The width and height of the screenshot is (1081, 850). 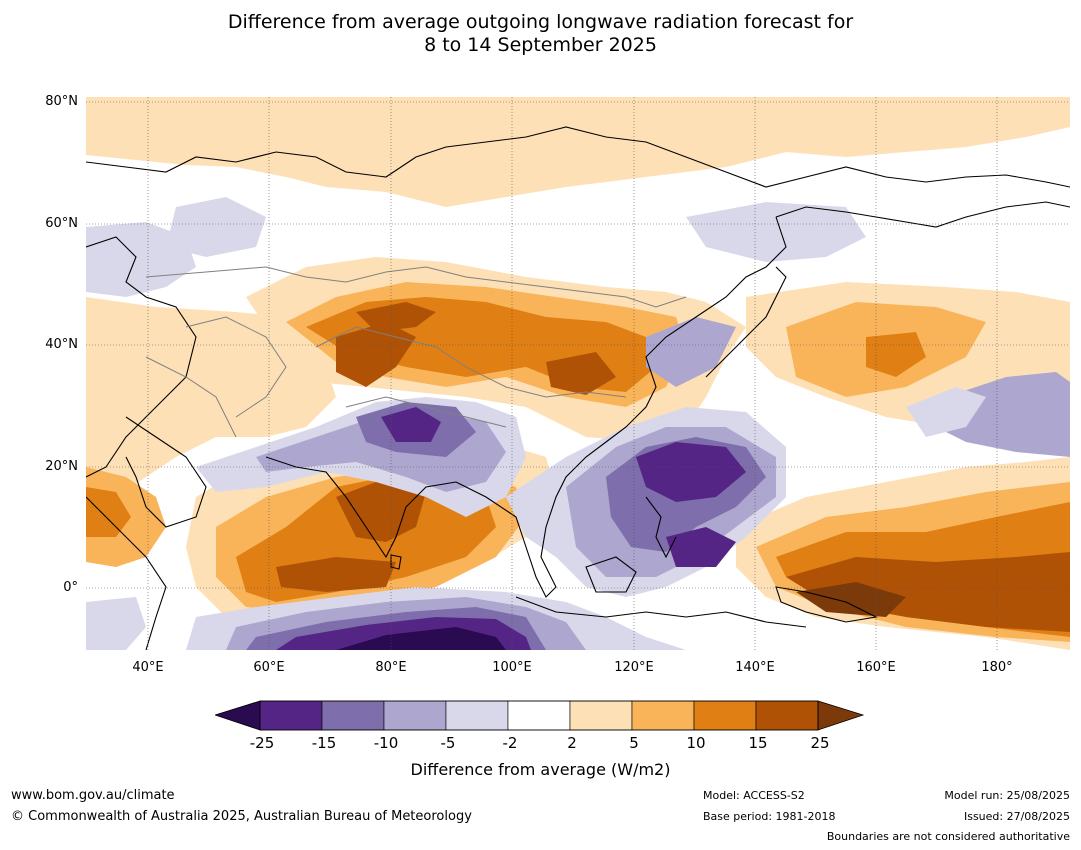 What do you see at coordinates (108, 512) in the screenshot?
I see `africa-dark-orange` at bounding box center [108, 512].